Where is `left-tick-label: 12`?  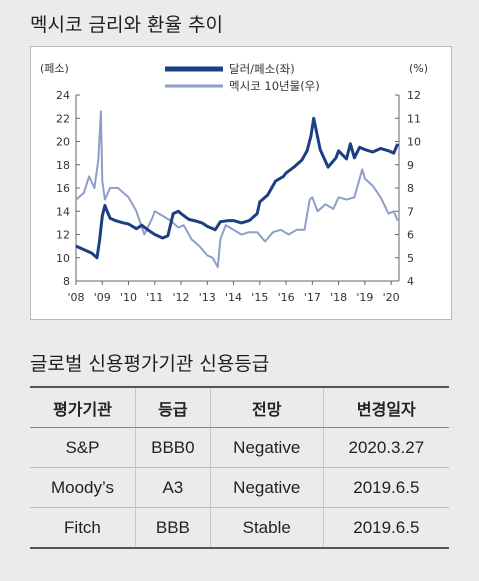
left-tick-label: 12 is located at coordinates (63, 235).